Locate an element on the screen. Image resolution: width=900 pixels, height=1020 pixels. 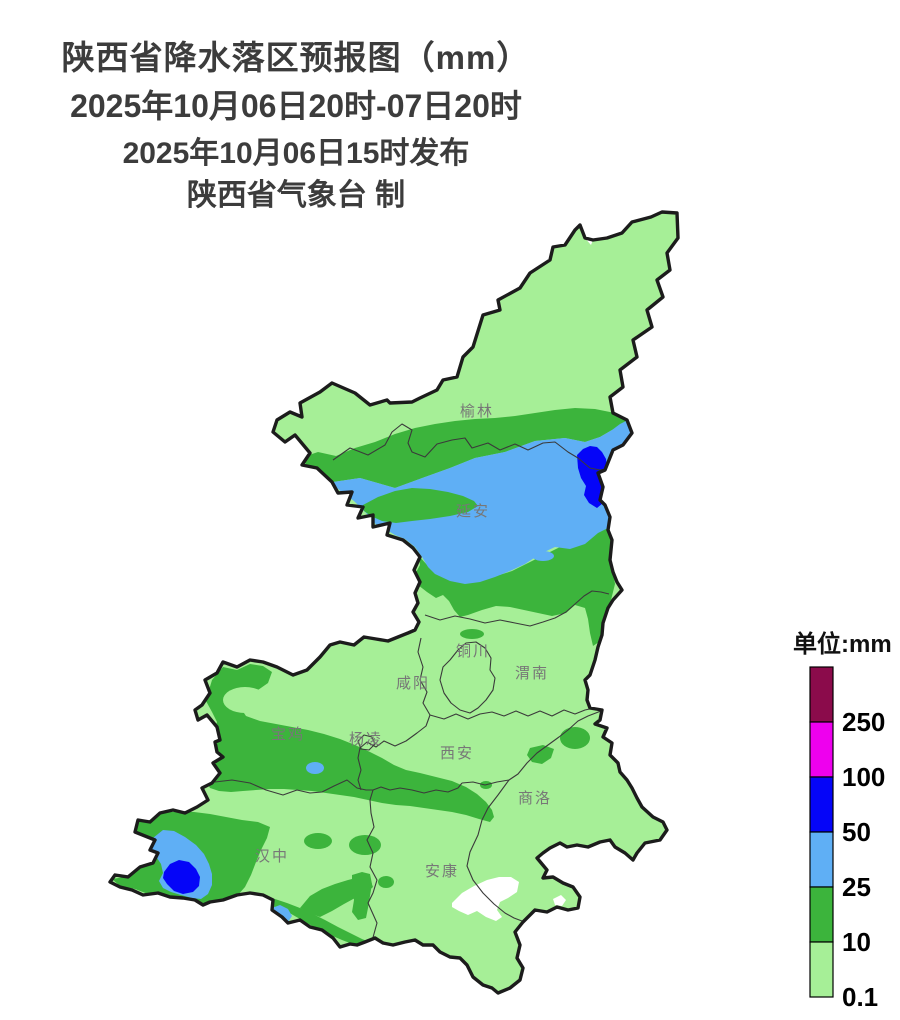
city-label-baoji: 宝鸡 is located at coordinates (288, 734).